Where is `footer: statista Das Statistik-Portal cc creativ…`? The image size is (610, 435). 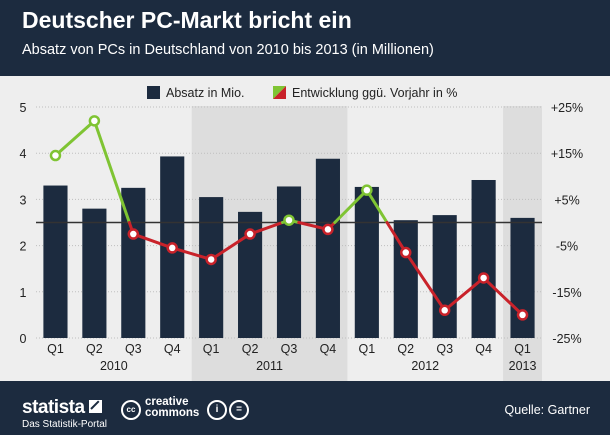 footer: statista Das Statistik-Portal cc creativ… is located at coordinates (305, 408).